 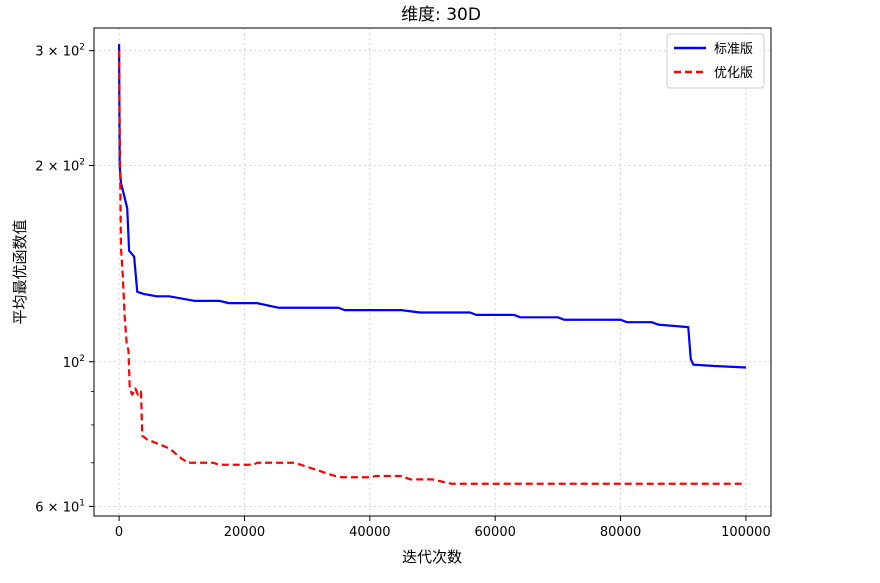 What do you see at coordinates (57, 166) in the screenshot?
I see `y-tick-label-base: 2 × 10` at bounding box center [57, 166].